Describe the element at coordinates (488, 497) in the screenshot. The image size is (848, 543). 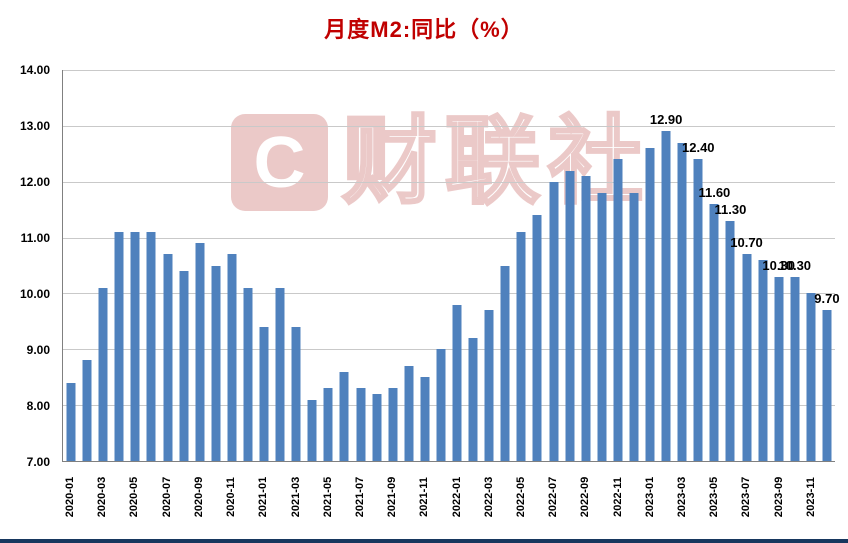
I see `x-axis-tick-label: 2022-03` at that location.